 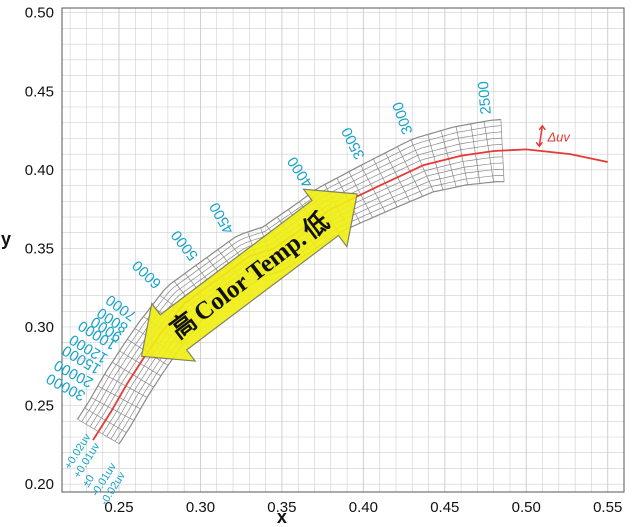 I want to click on x-tick-label: 0.45, so click(x=444, y=507).